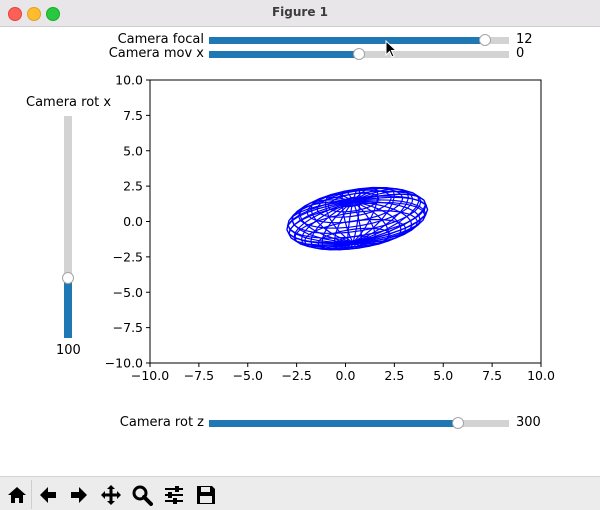 Image resolution: width=600 pixels, height=510 pixels. I want to click on minimize-window-button, so click(34, 14).